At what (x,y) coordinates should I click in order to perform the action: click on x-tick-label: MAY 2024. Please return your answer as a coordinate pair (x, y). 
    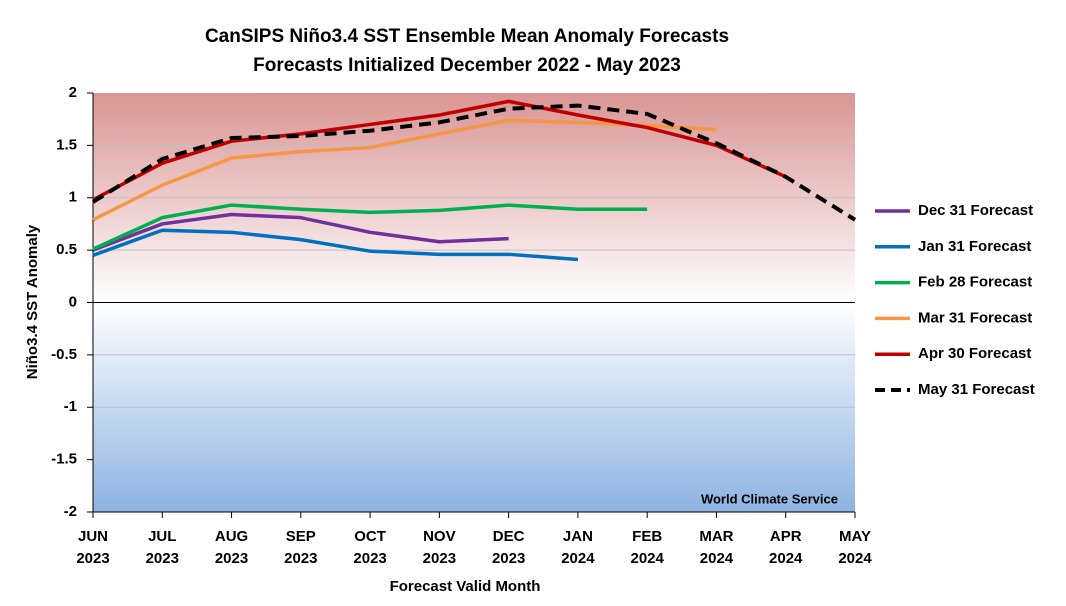
    Looking at the image, I should click on (855, 547).